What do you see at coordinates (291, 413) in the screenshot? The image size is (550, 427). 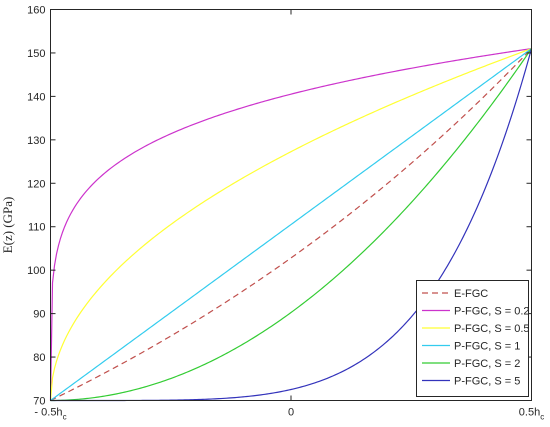 I see `x-tick-label: 0` at bounding box center [291, 413].